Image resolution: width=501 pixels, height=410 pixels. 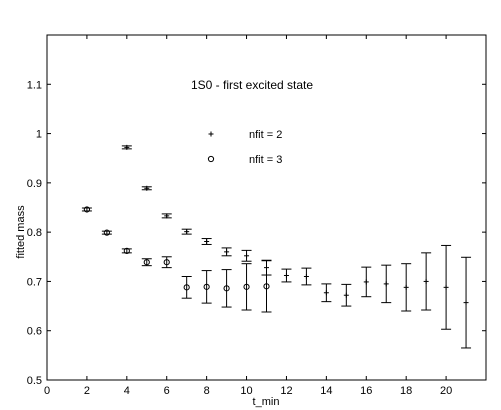 I want to click on legend-plus-icon, so click(x=211, y=134).